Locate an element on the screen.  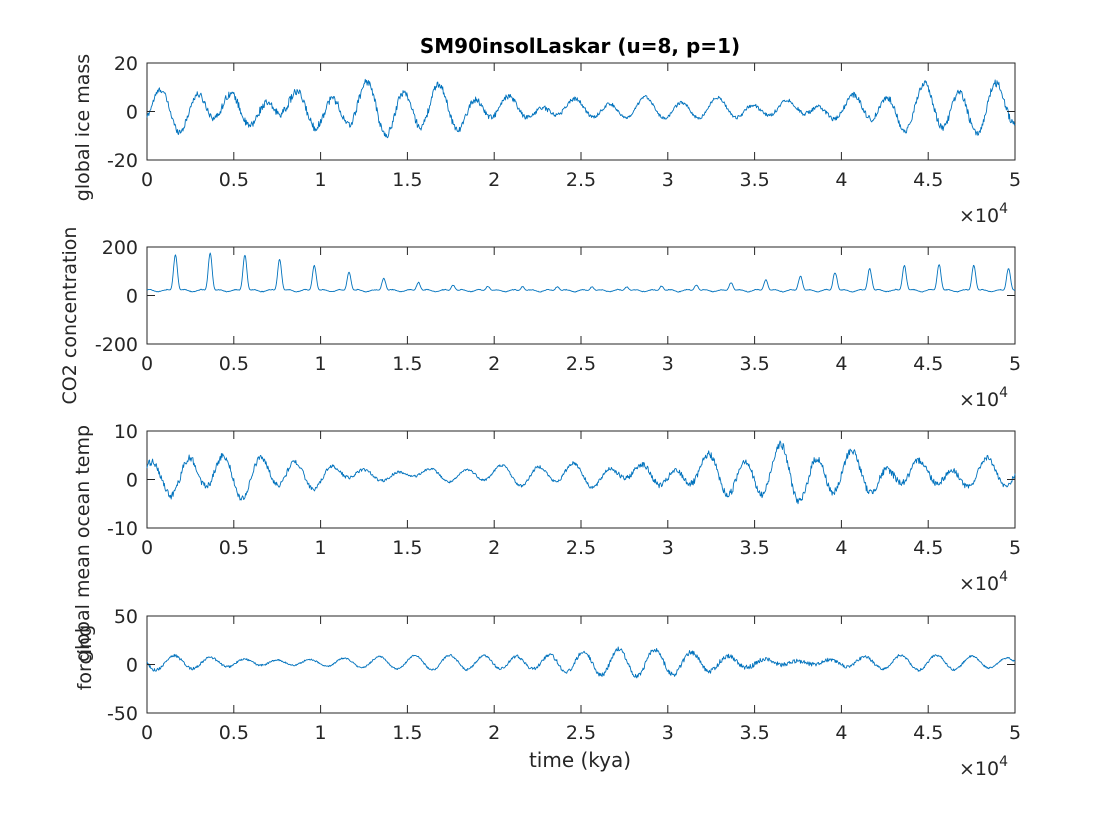
x-exponent-label: ×10⁴ is located at coordinates (983, 767).